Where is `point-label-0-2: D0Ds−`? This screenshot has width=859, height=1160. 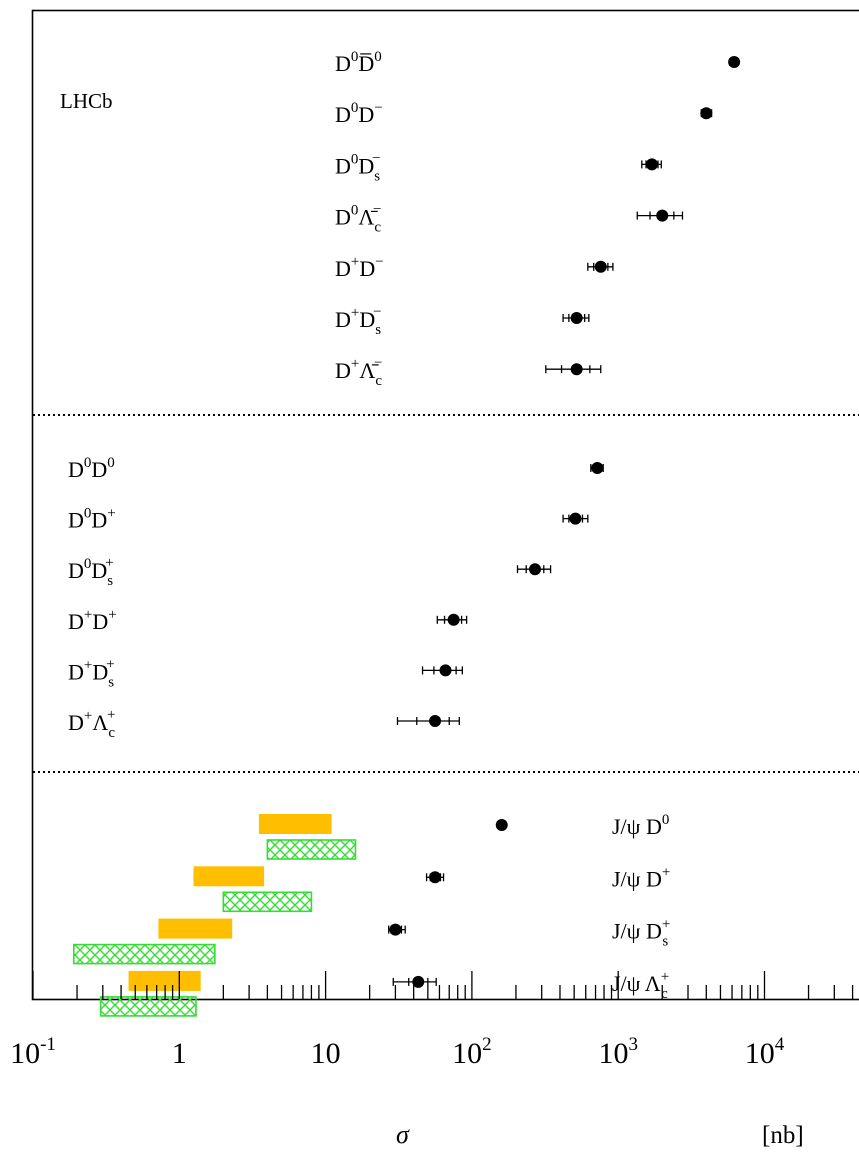
point-label-0-2: D0Ds− is located at coordinates (358, 167).